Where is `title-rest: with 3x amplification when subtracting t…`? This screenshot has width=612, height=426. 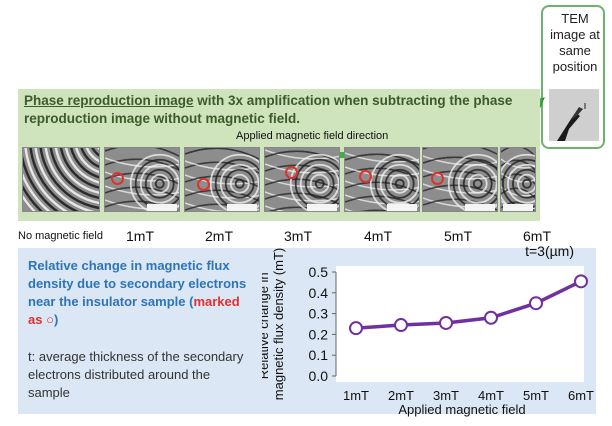
title-rest: with 3x amplification when subtracting t… is located at coordinates (268, 109).